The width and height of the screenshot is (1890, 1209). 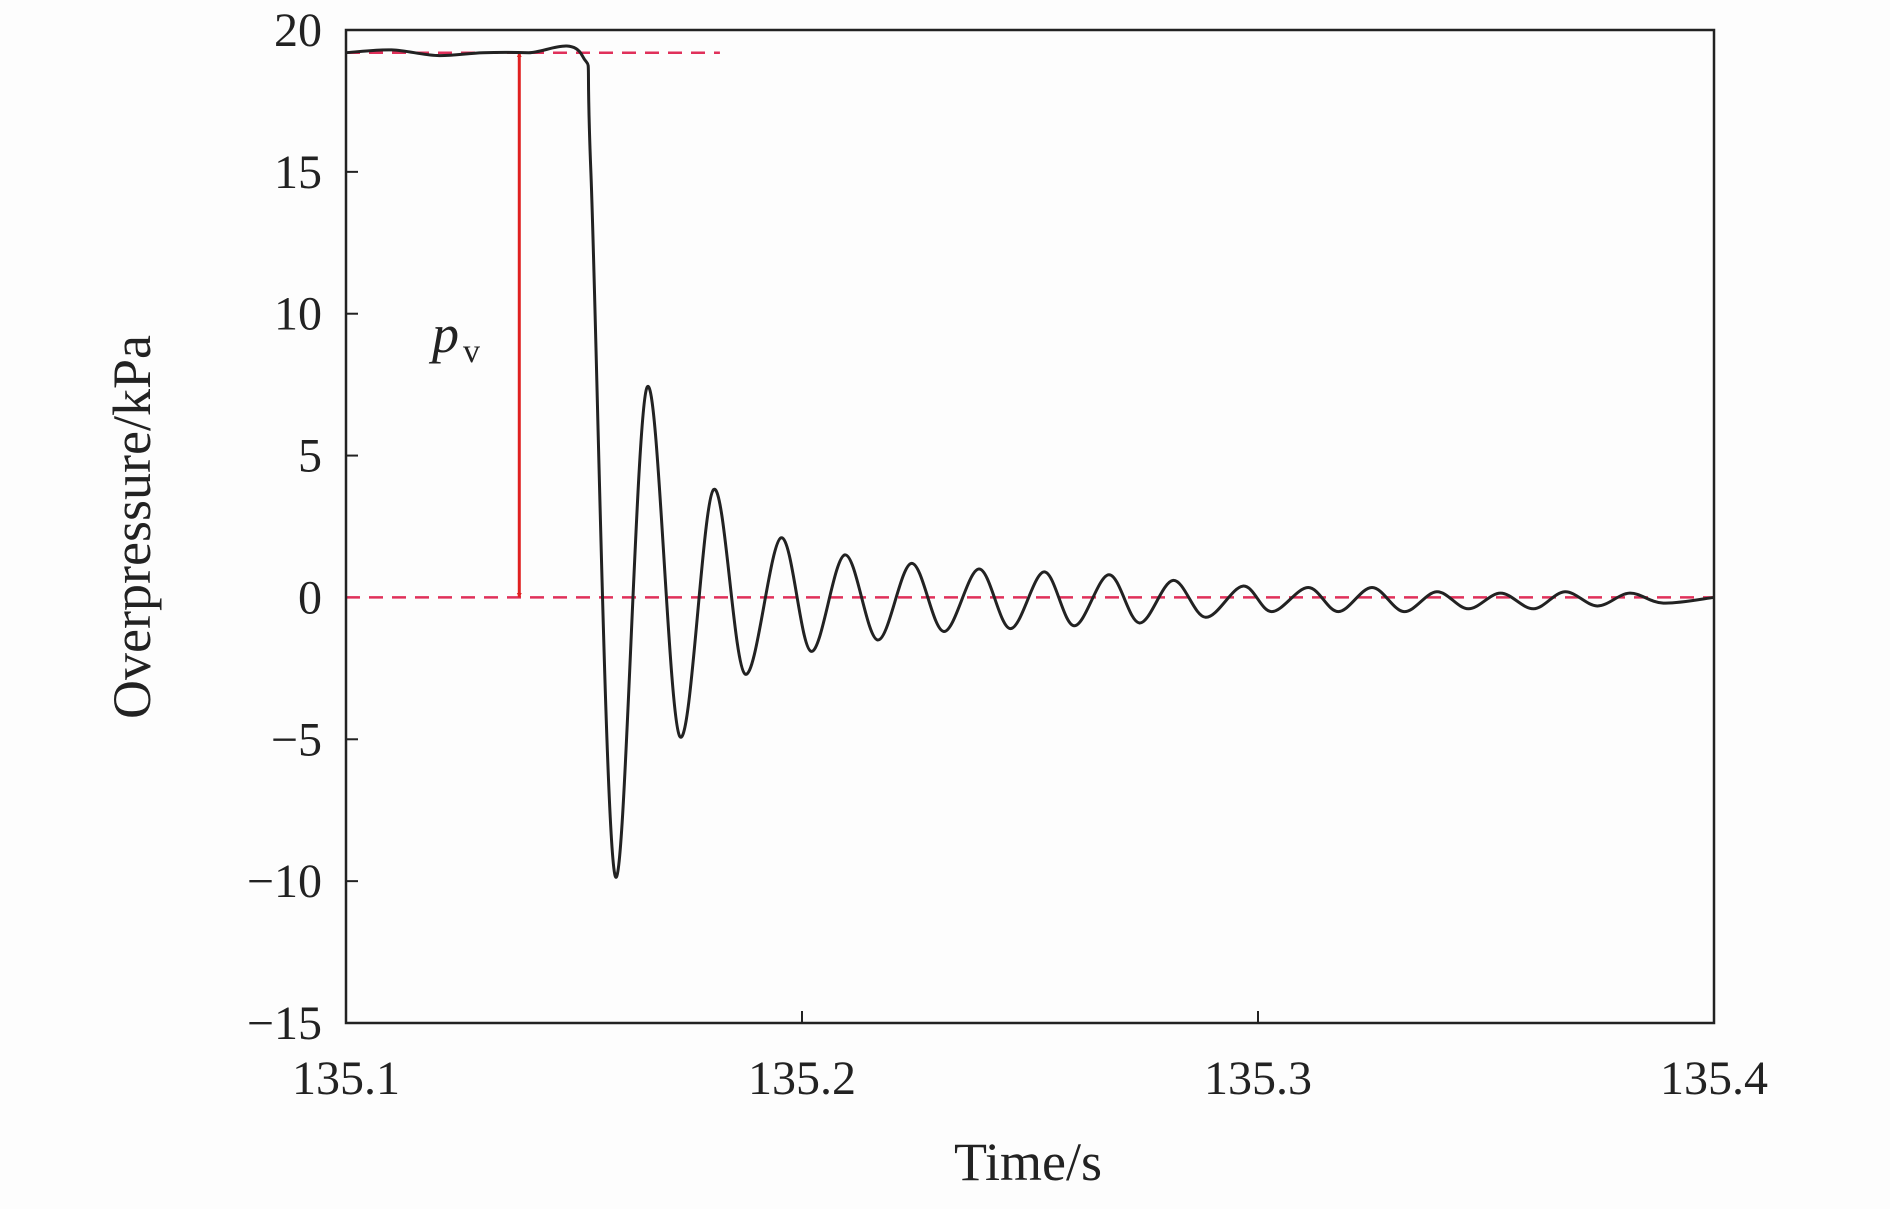 What do you see at coordinates (1258, 1078) in the screenshot?
I see `x-tick-label: 135.3` at bounding box center [1258, 1078].